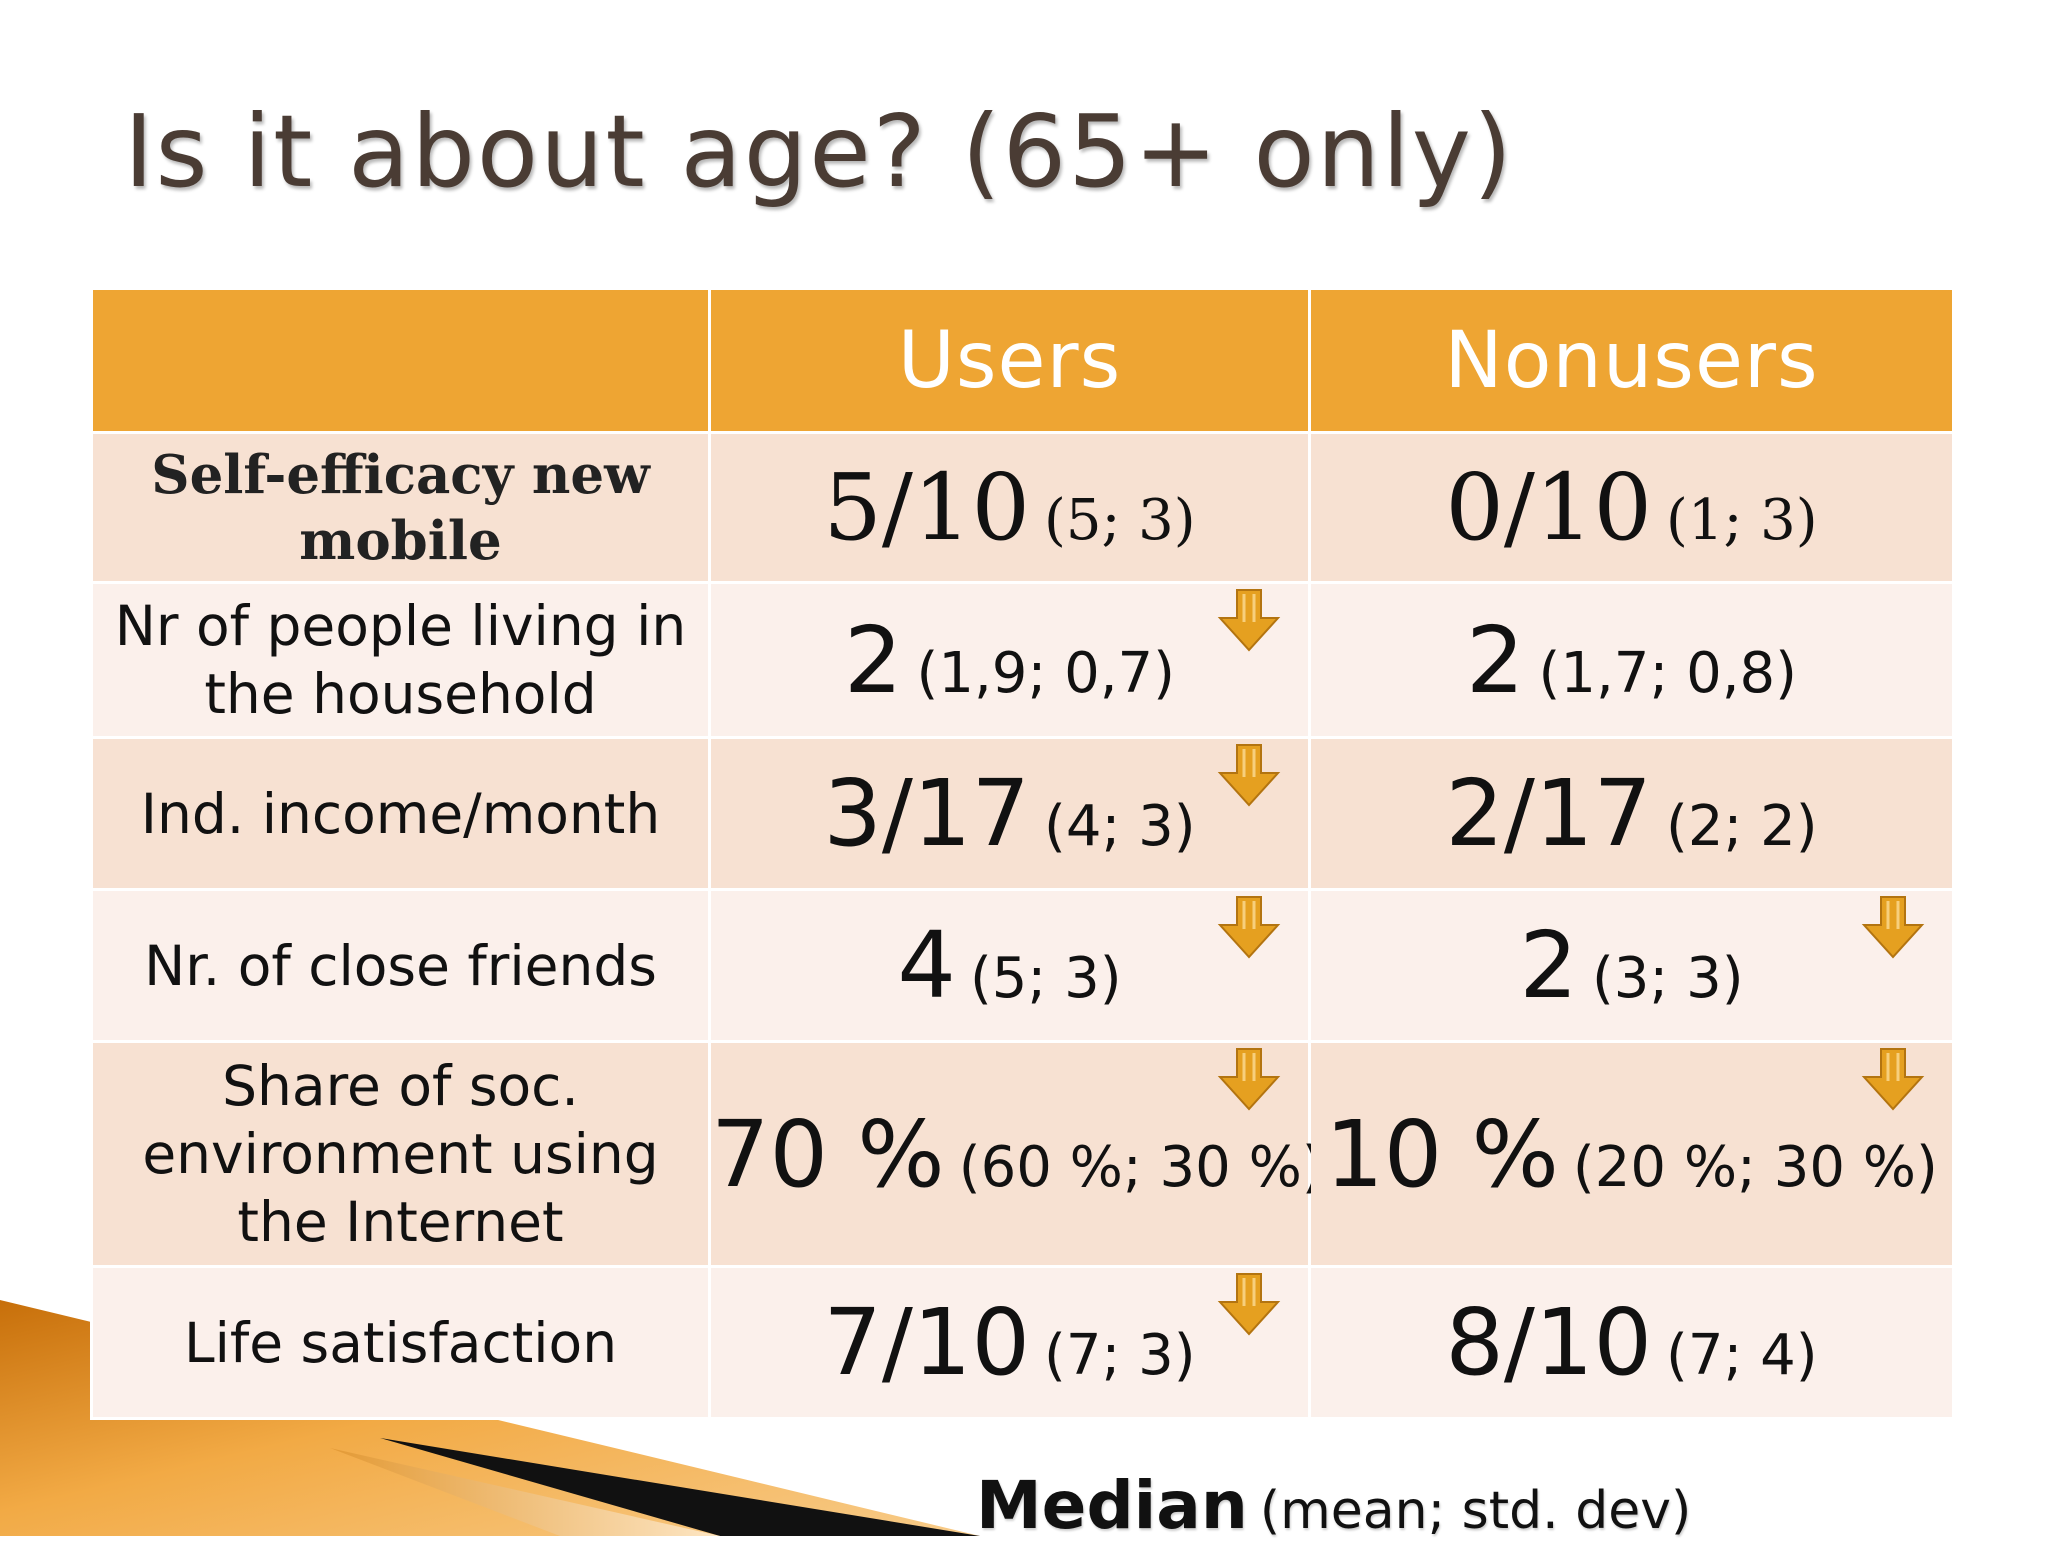  Describe the element at coordinates (1741, 1355) in the screenshot. I see `mean-sd-value: (7; 4)` at that location.